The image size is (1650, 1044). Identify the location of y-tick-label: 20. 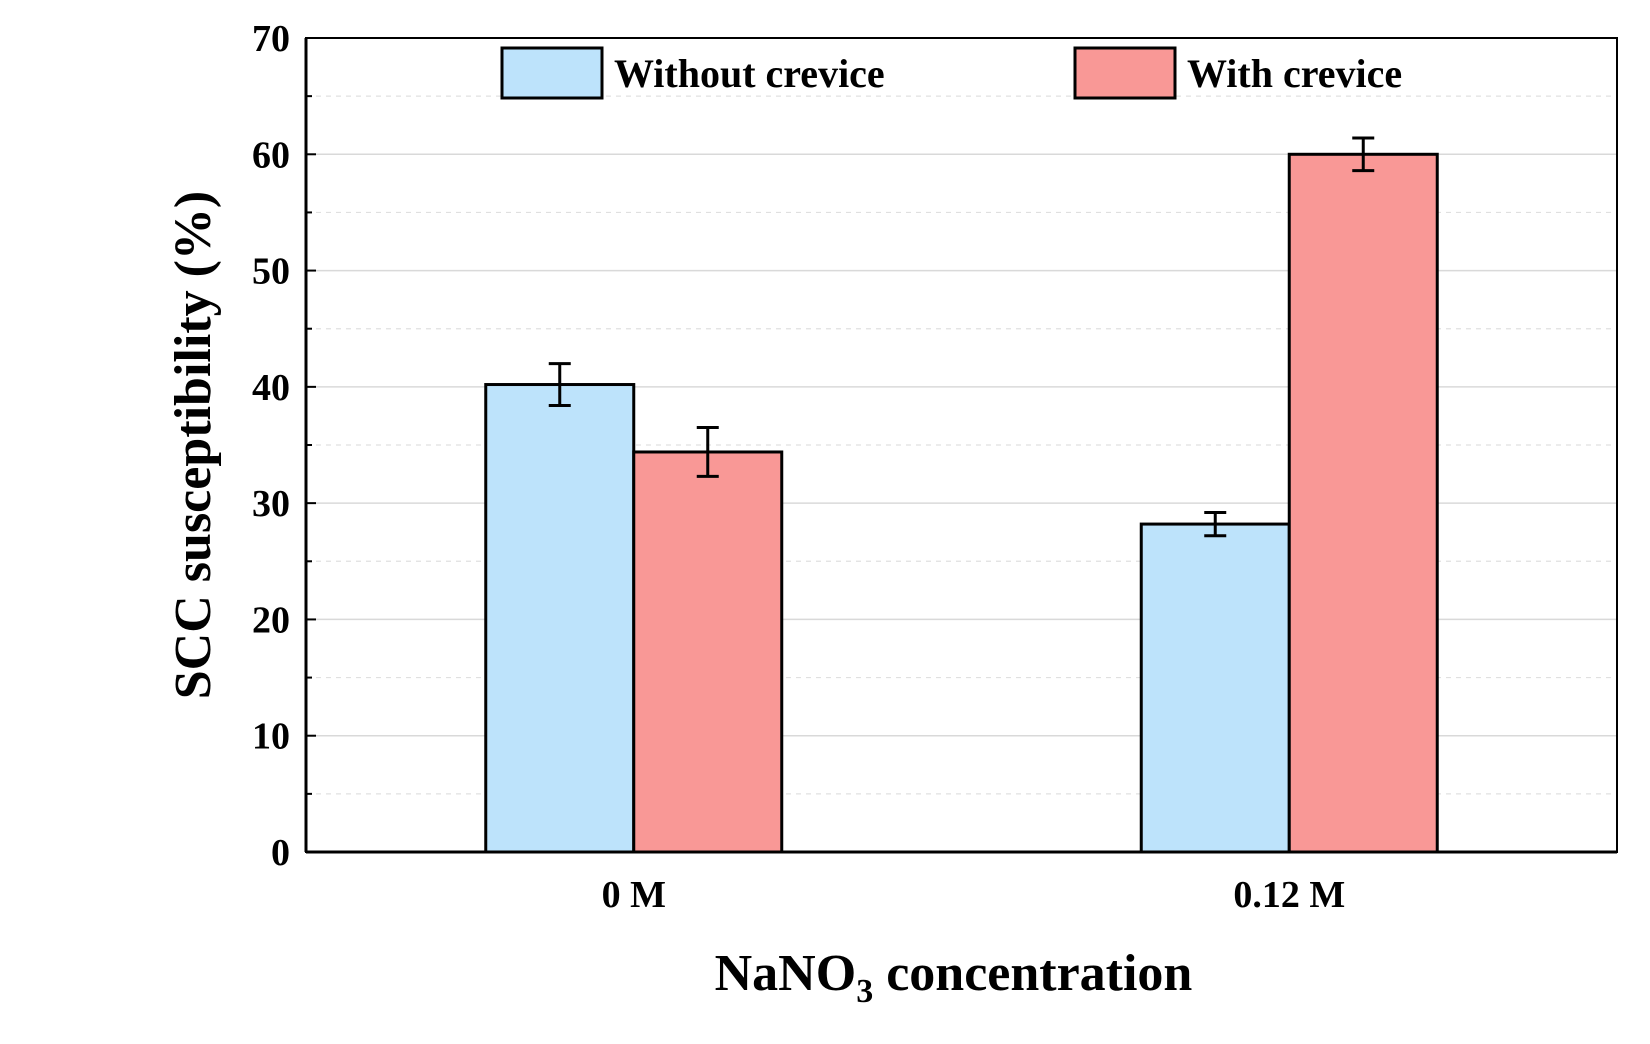
(271, 620).